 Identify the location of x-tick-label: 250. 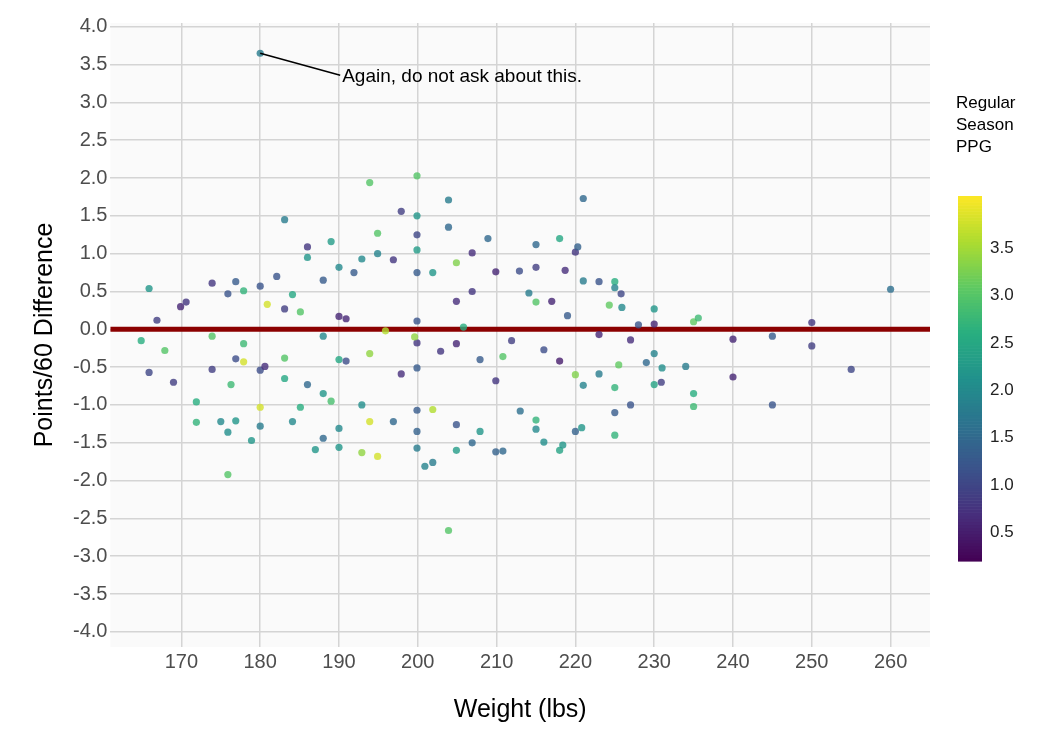
(812, 660).